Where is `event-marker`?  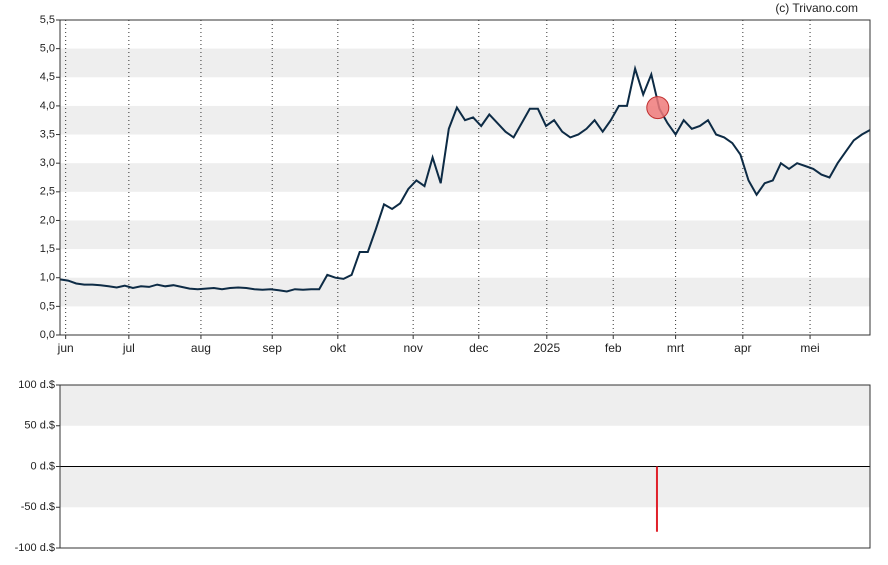
event-marker is located at coordinates (658, 108).